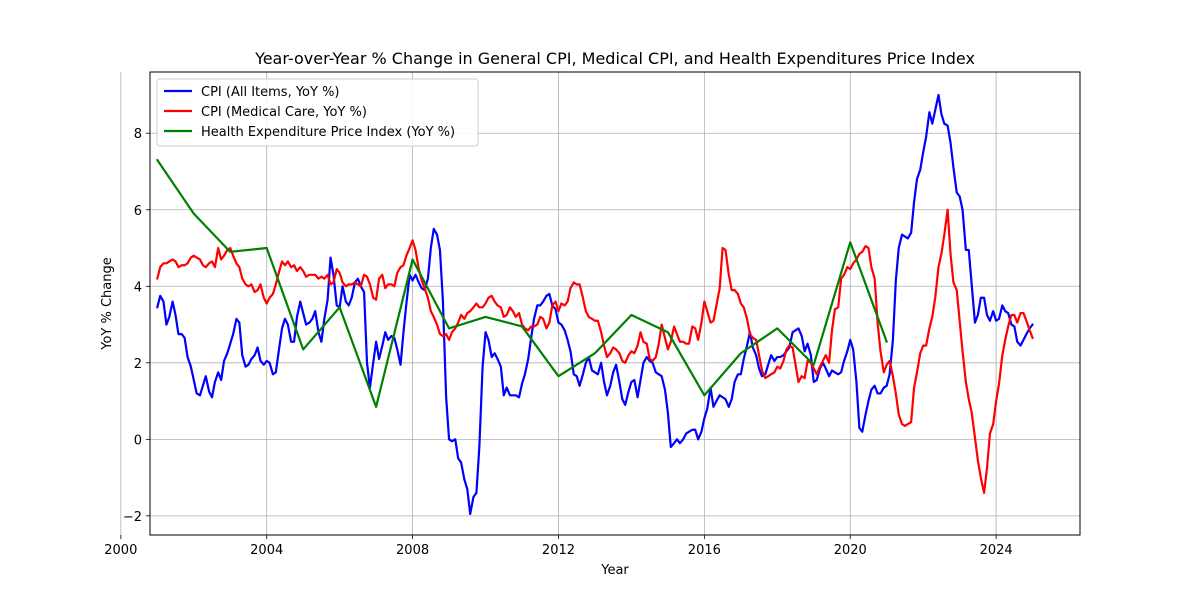  What do you see at coordinates (850, 550) in the screenshot?
I see `x-tick-label: 2020` at bounding box center [850, 550].